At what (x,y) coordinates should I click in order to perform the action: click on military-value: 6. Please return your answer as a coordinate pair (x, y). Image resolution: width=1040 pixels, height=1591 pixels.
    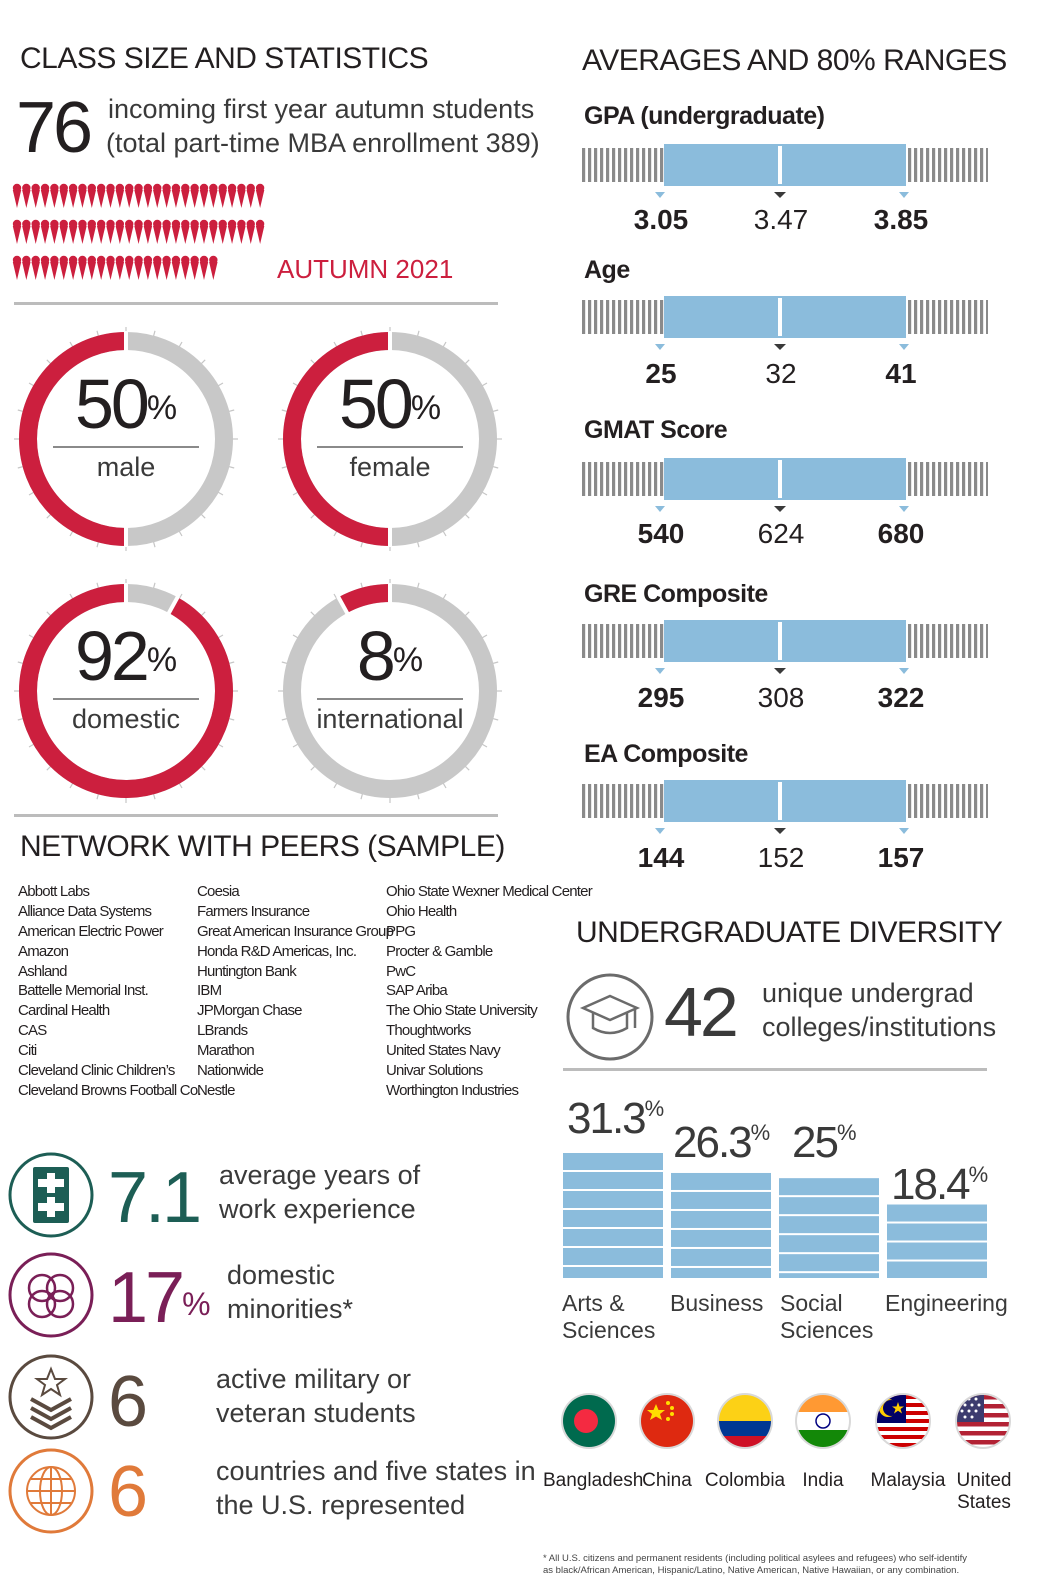
    Looking at the image, I should click on (128, 1402).